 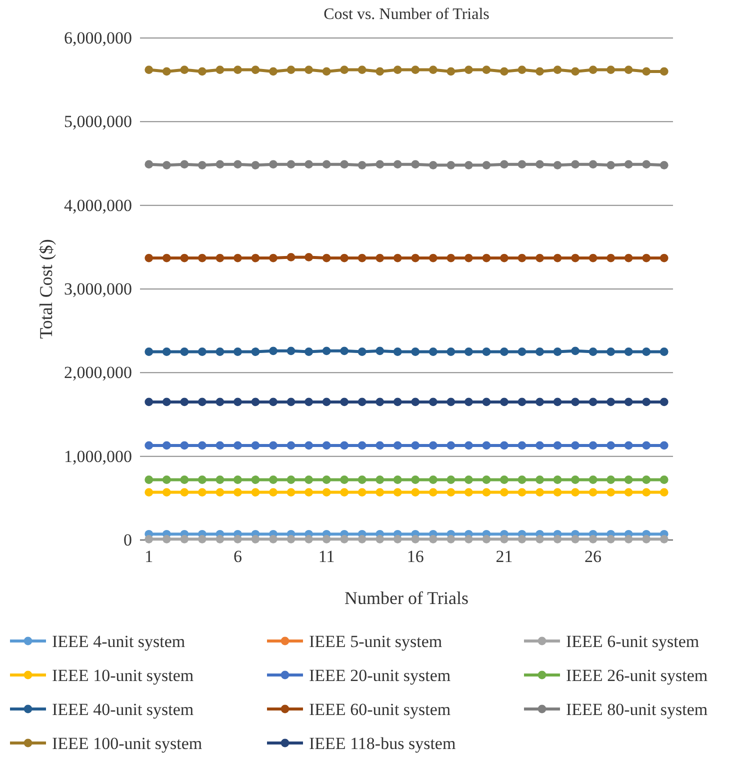 What do you see at coordinates (149, 556) in the screenshot?
I see `x-tick-label: 1` at bounding box center [149, 556].